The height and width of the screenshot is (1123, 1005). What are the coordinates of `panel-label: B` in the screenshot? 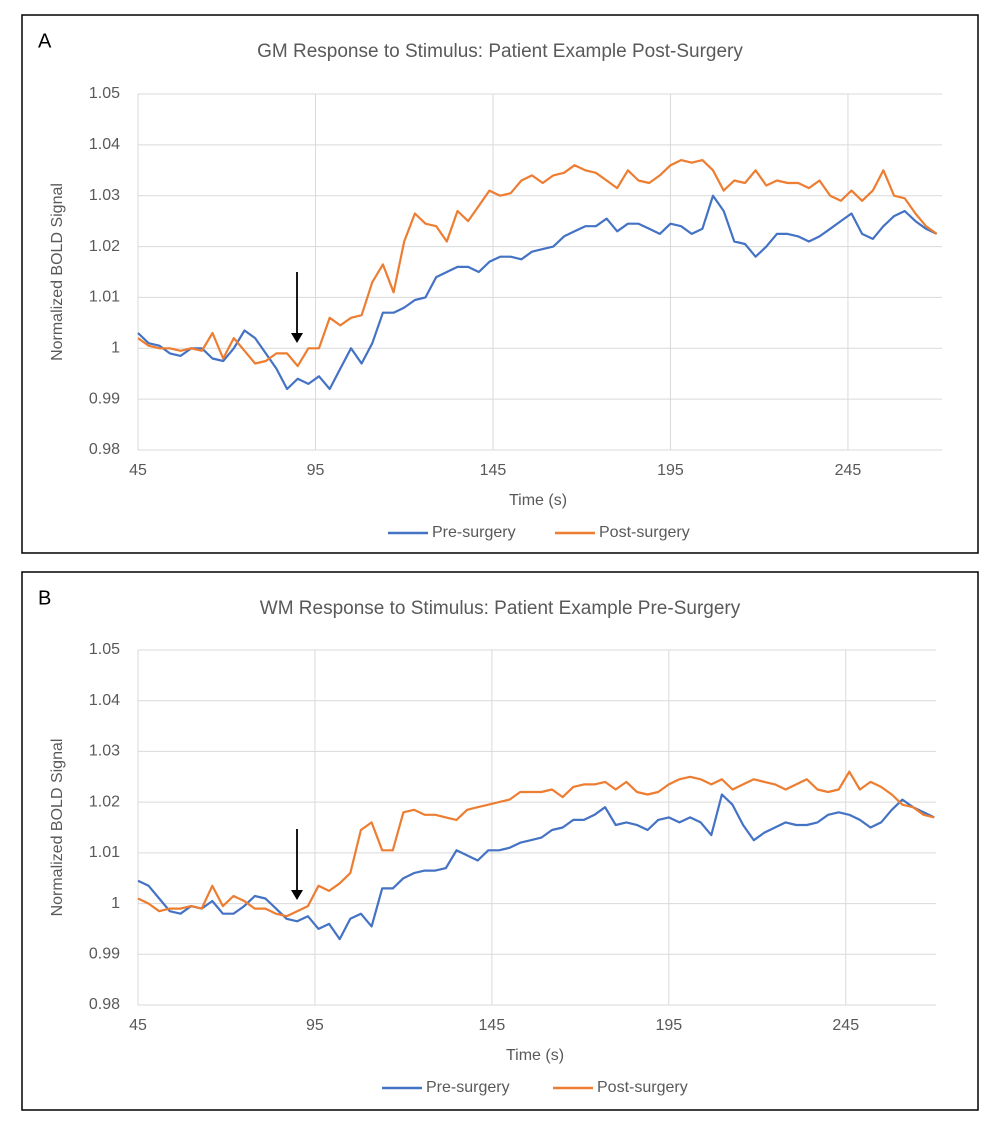 It's located at (44, 598).